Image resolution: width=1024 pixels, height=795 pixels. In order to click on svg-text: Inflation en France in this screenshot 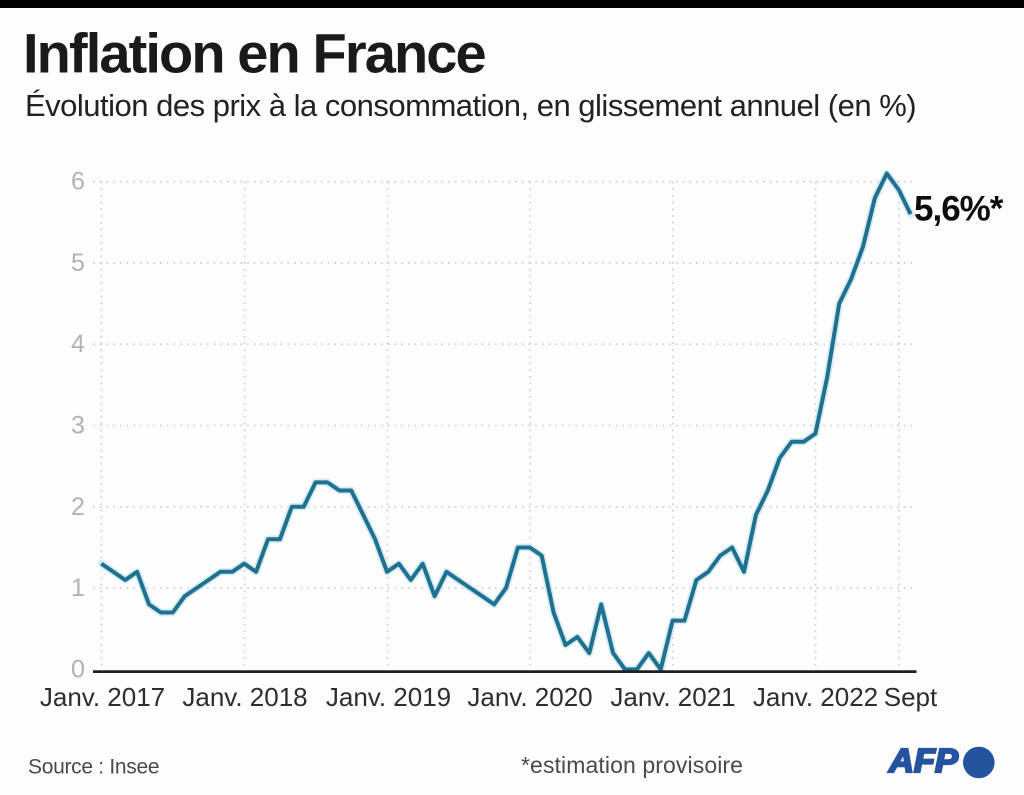, I will do `click(254, 53)`.